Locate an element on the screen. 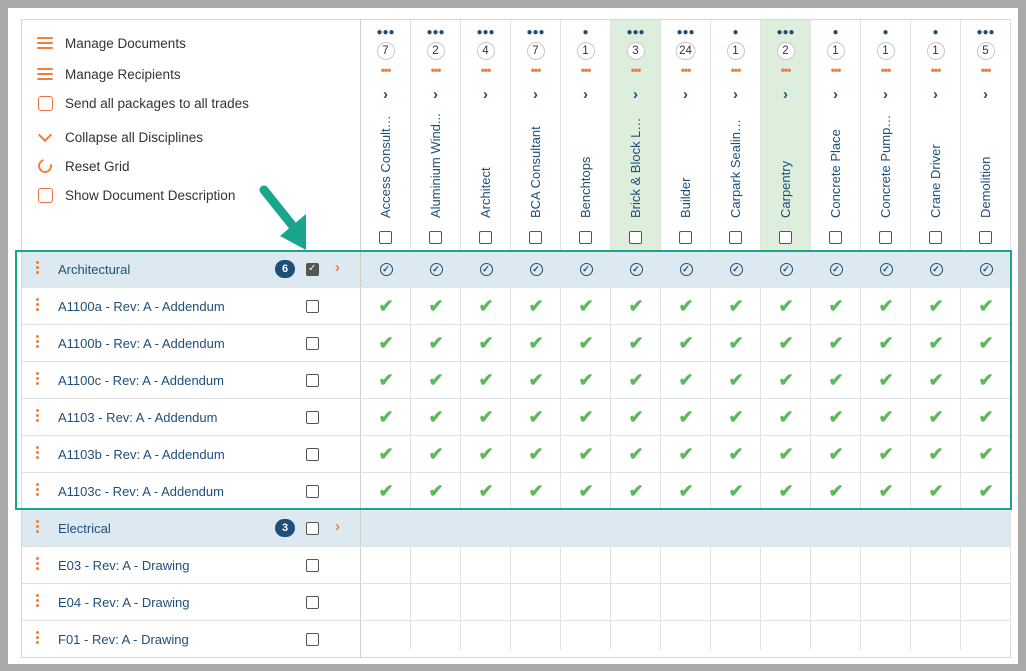 This screenshot has width=1026, height=671. recipient-count: 3 is located at coordinates (635, 51).